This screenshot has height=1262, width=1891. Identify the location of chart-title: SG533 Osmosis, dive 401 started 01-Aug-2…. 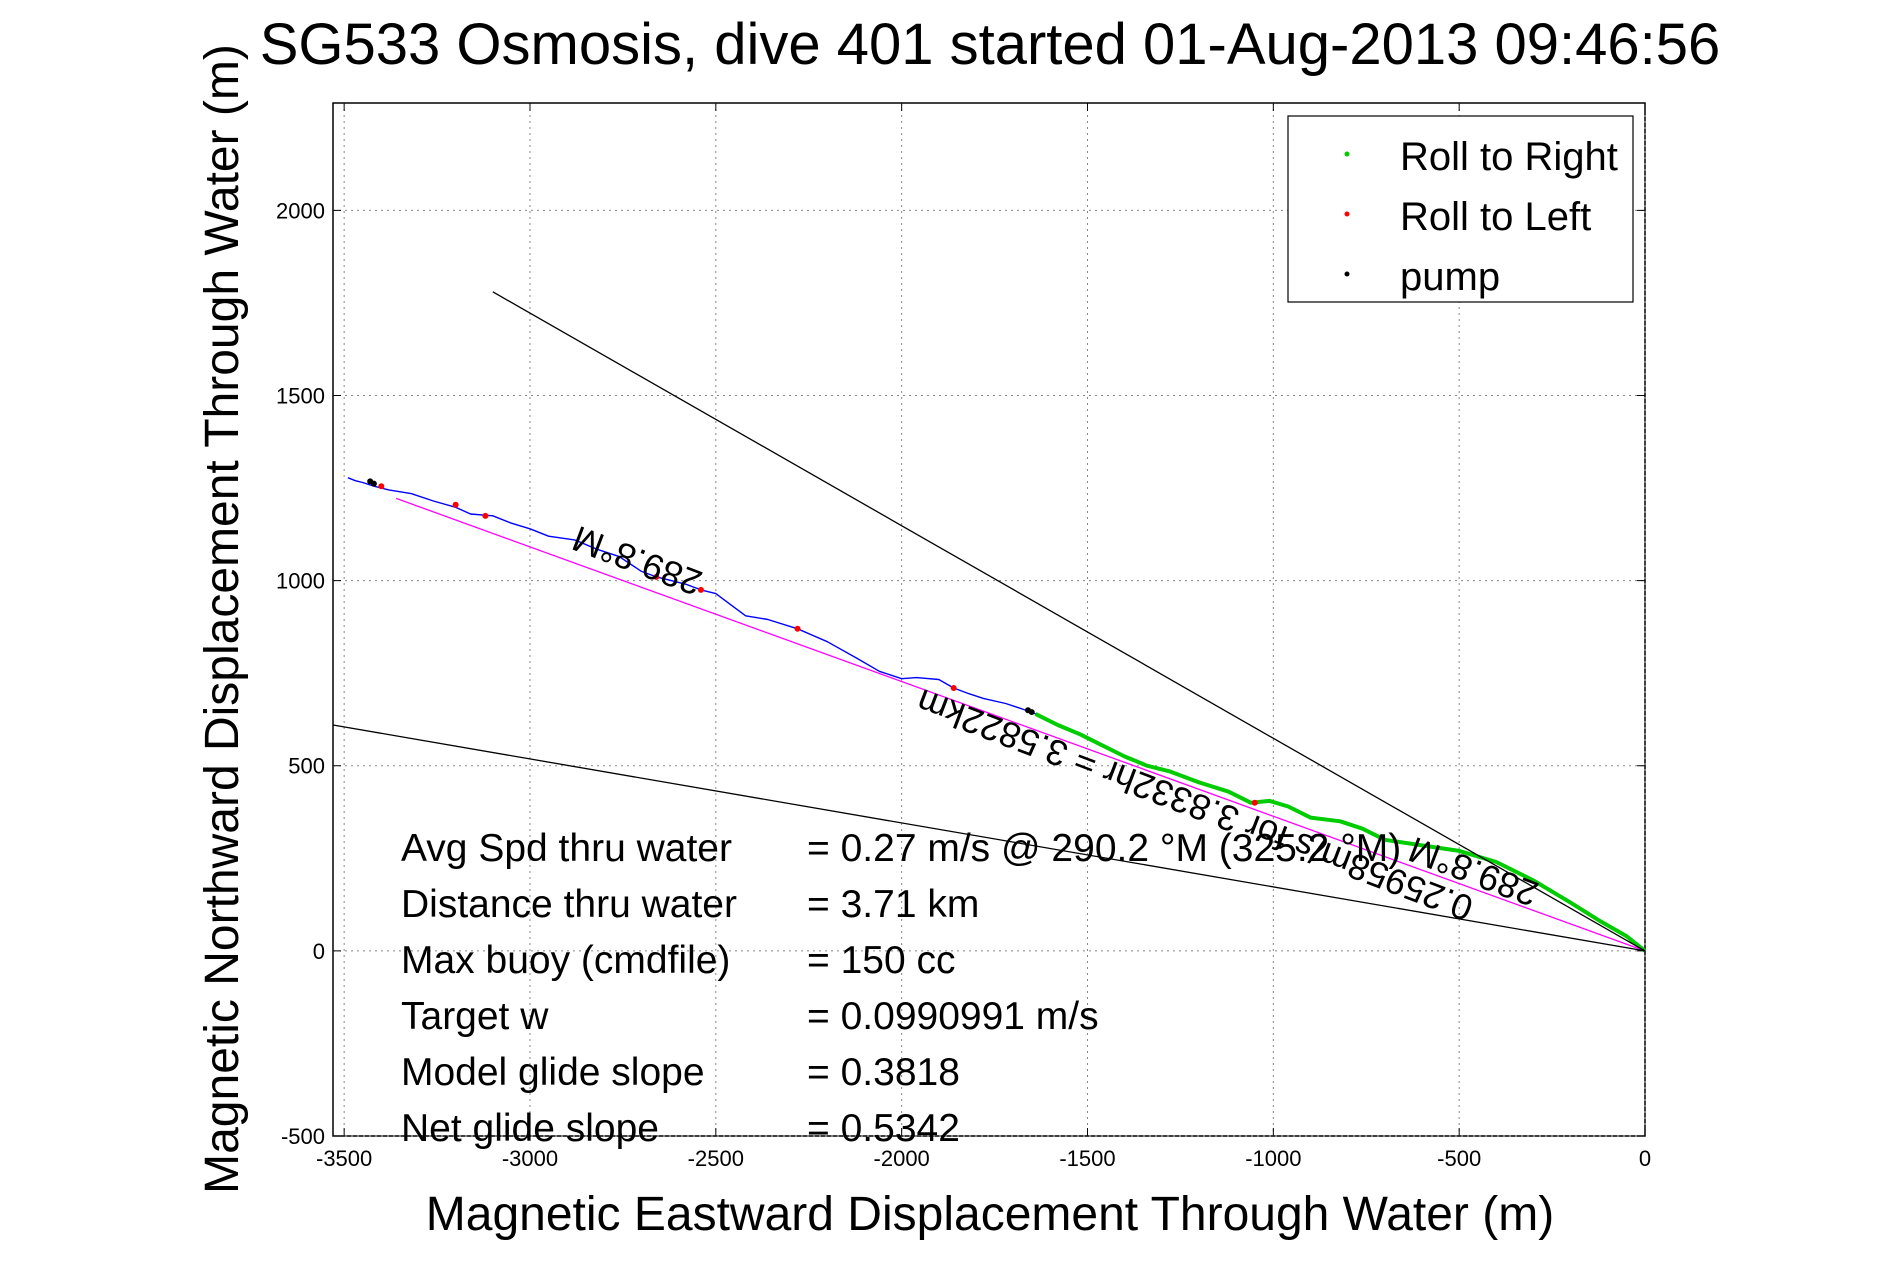
(990, 44).